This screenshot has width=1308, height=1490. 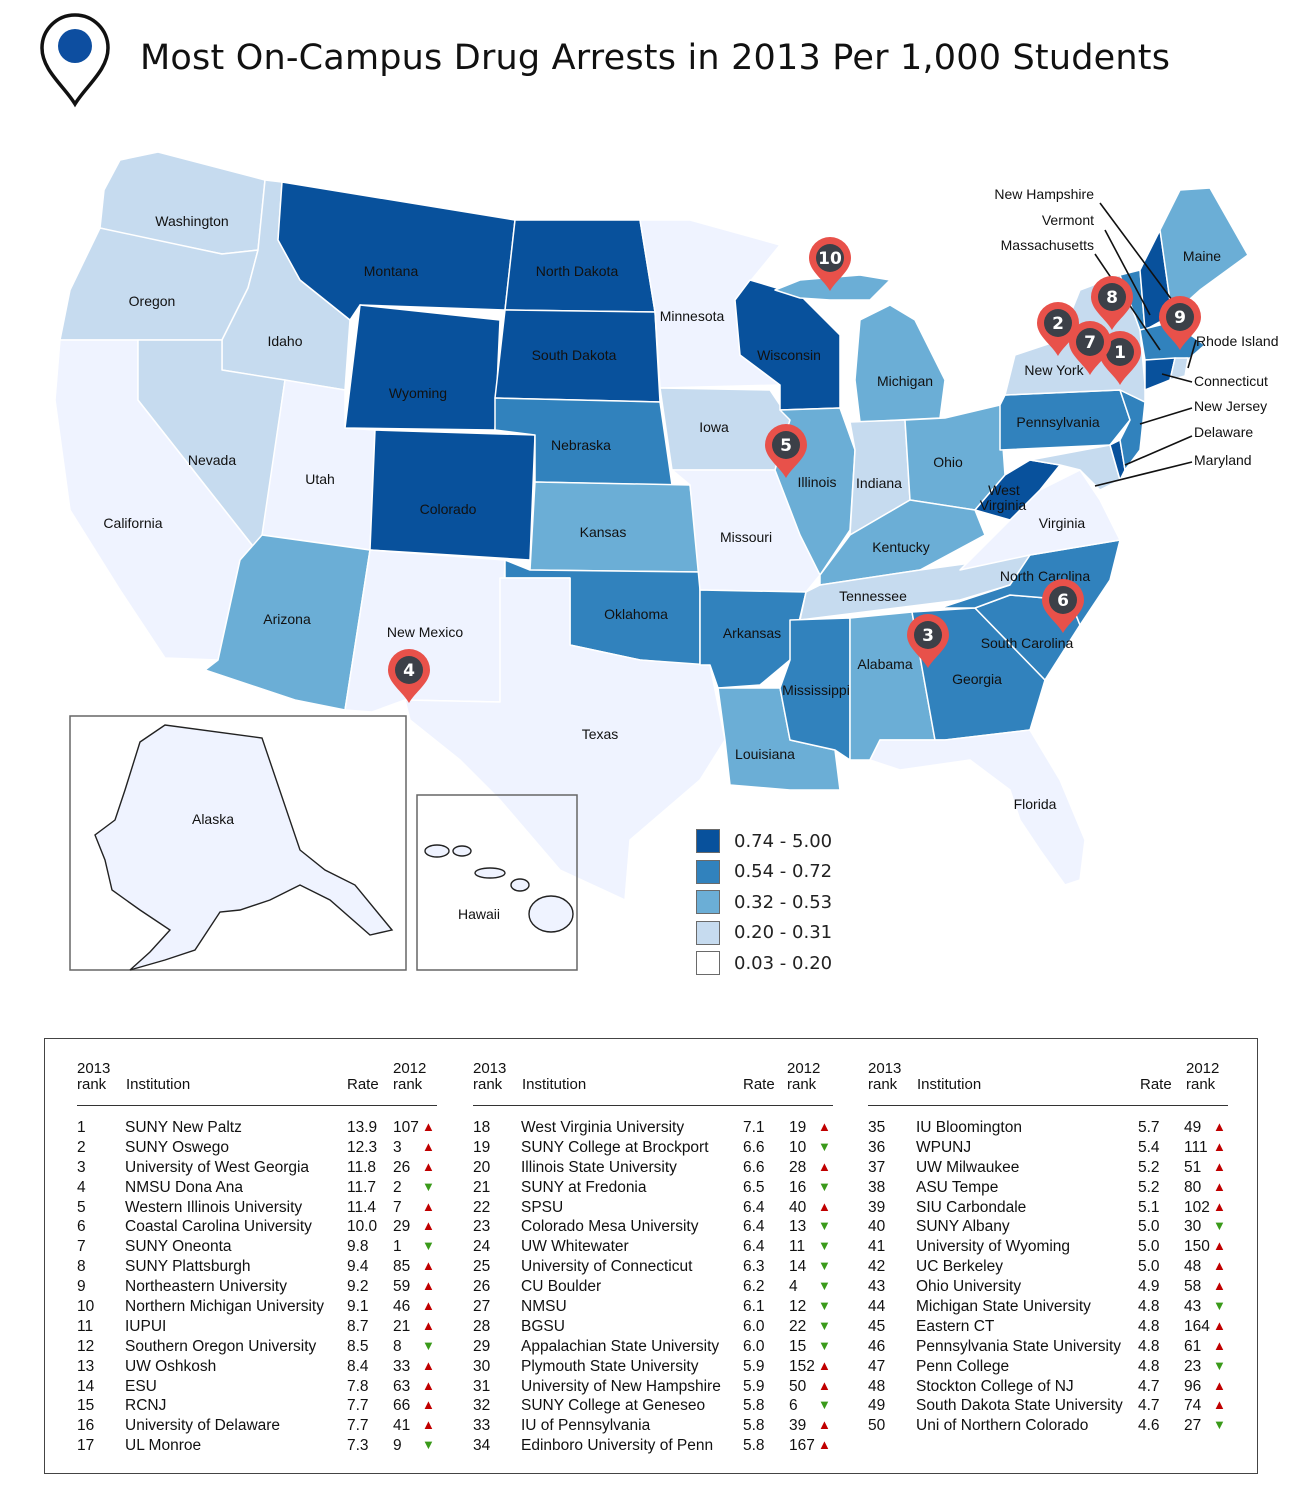 I want to click on pin-number: 2, so click(x=1058, y=324).